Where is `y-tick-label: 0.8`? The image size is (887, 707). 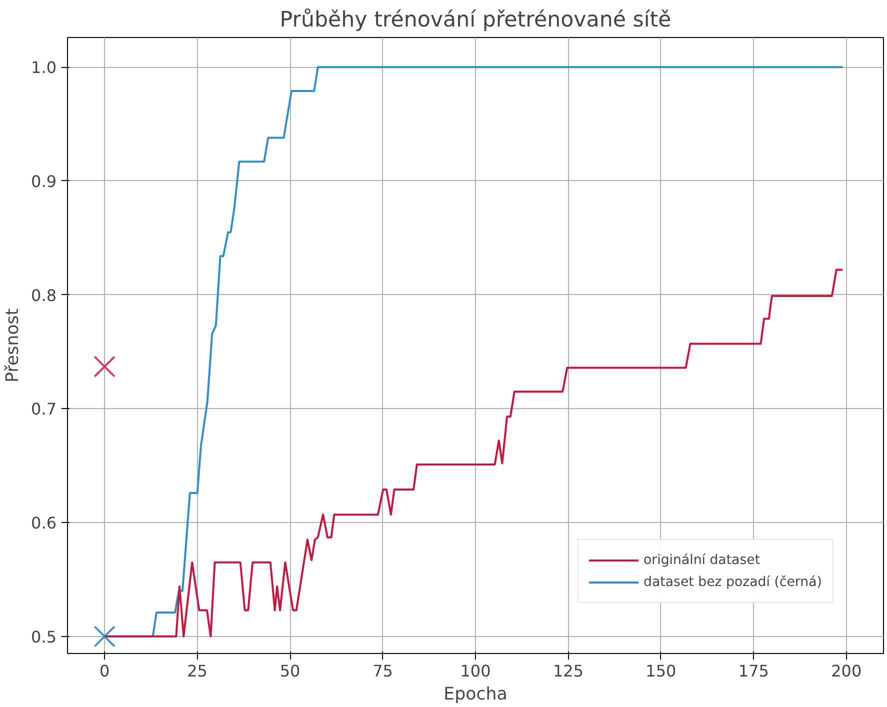
y-tick-label: 0.8 is located at coordinates (44, 295).